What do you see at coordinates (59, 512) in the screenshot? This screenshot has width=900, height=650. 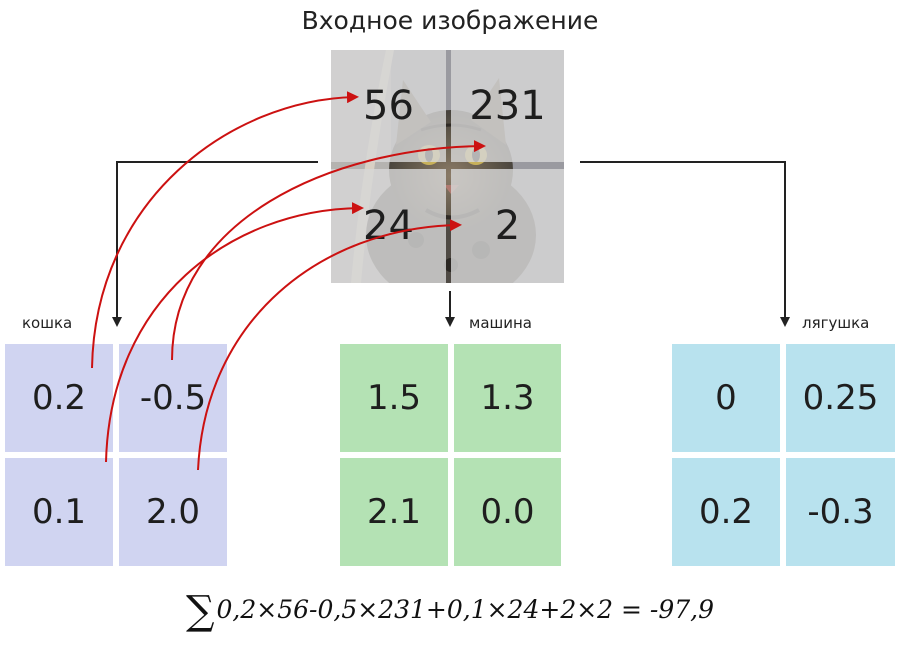 I see `weight-cell-cat-2: 0.1` at bounding box center [59, 512].